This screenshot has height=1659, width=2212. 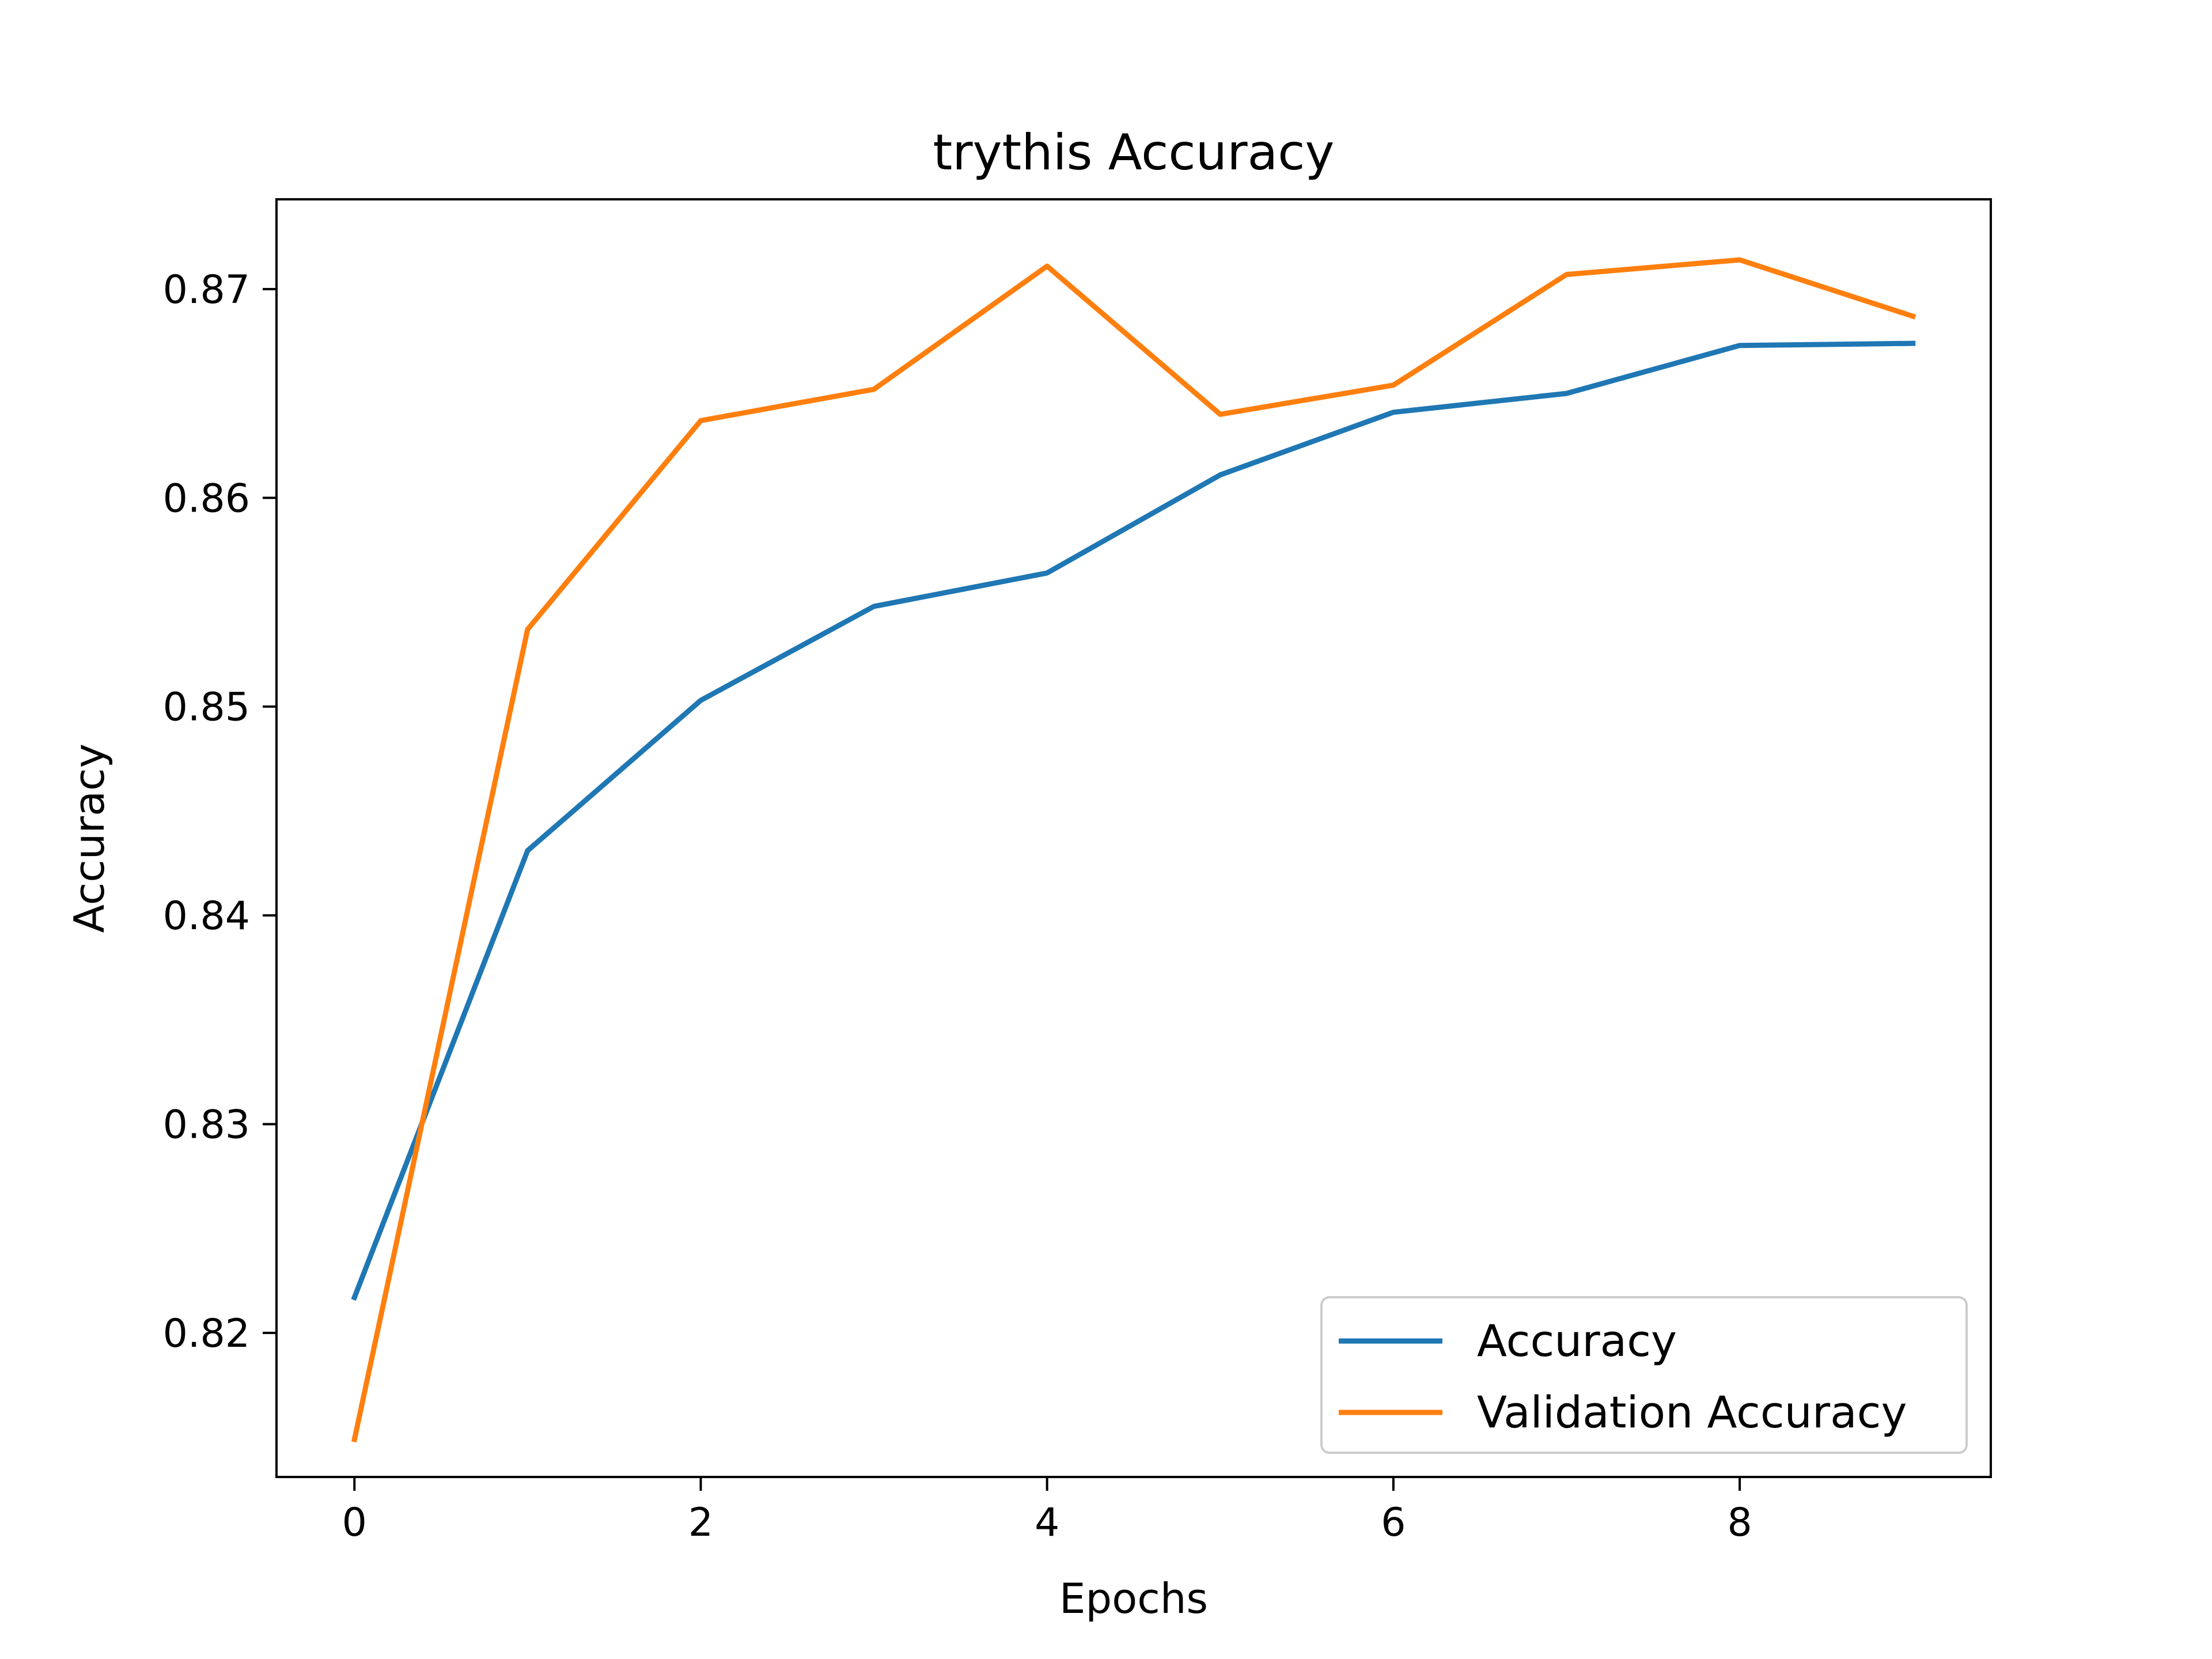 What do you see at coordinates (1577, 1340) in the screenshot?
I see `legend-label-accuracy: Accuracy` at bounding box center [1577, 1340].